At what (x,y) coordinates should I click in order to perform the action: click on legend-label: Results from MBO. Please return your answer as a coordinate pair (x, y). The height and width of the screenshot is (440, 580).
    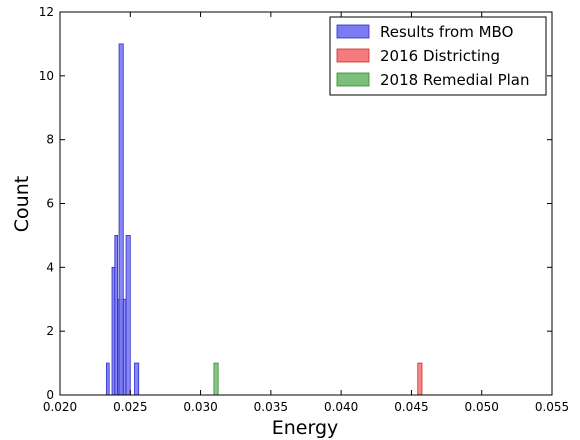
    Looking at the image, I should click on (446, 32).